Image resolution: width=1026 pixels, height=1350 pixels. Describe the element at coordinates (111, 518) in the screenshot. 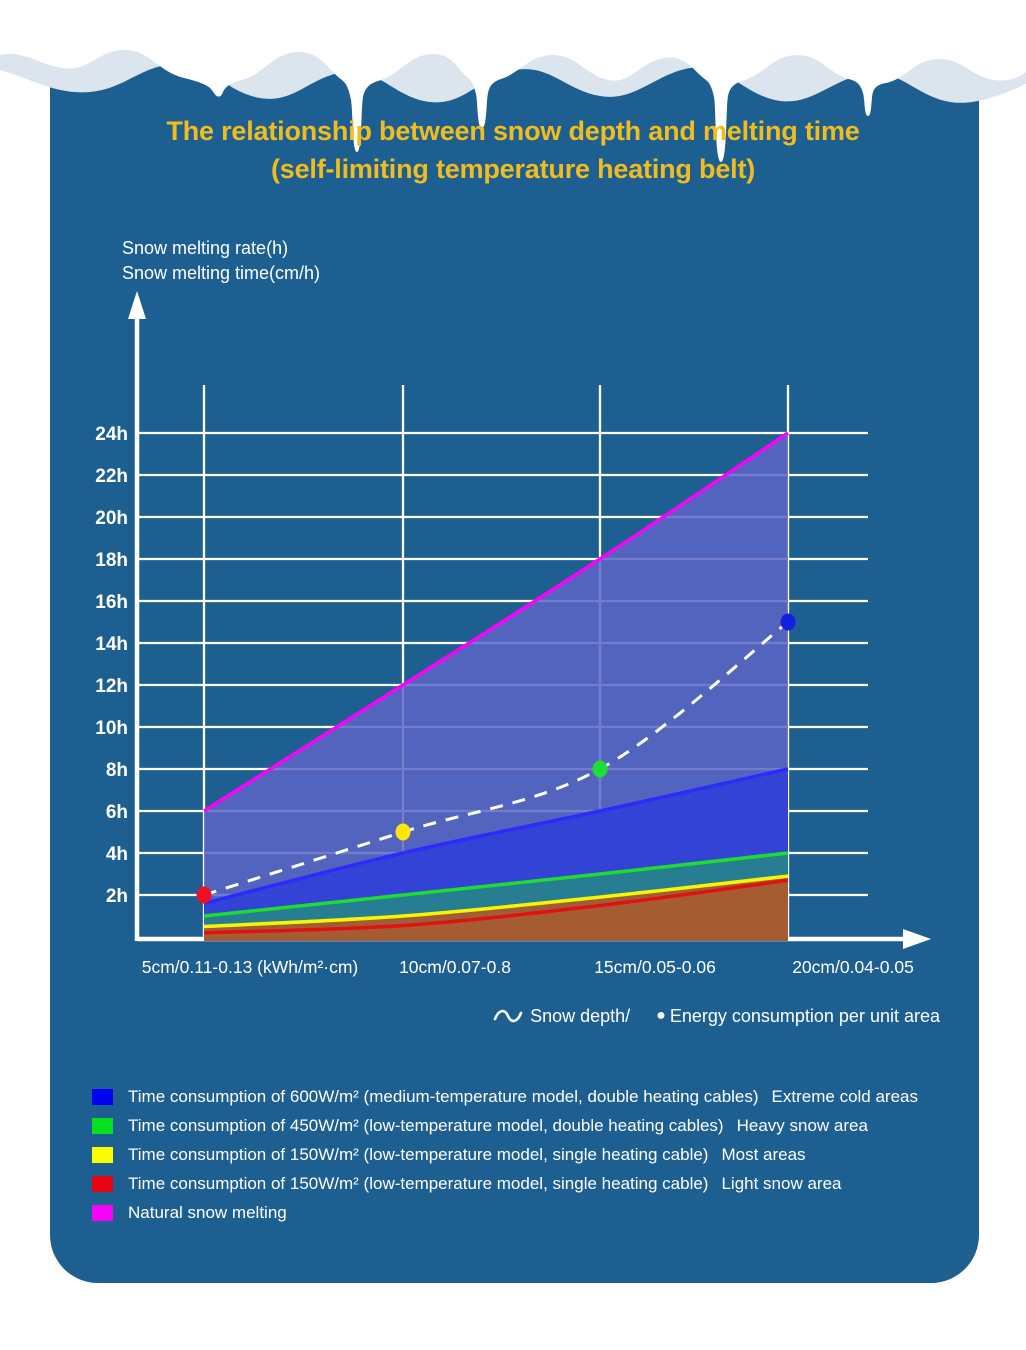

I see `y-tick-label-20h: 20h` at that location.